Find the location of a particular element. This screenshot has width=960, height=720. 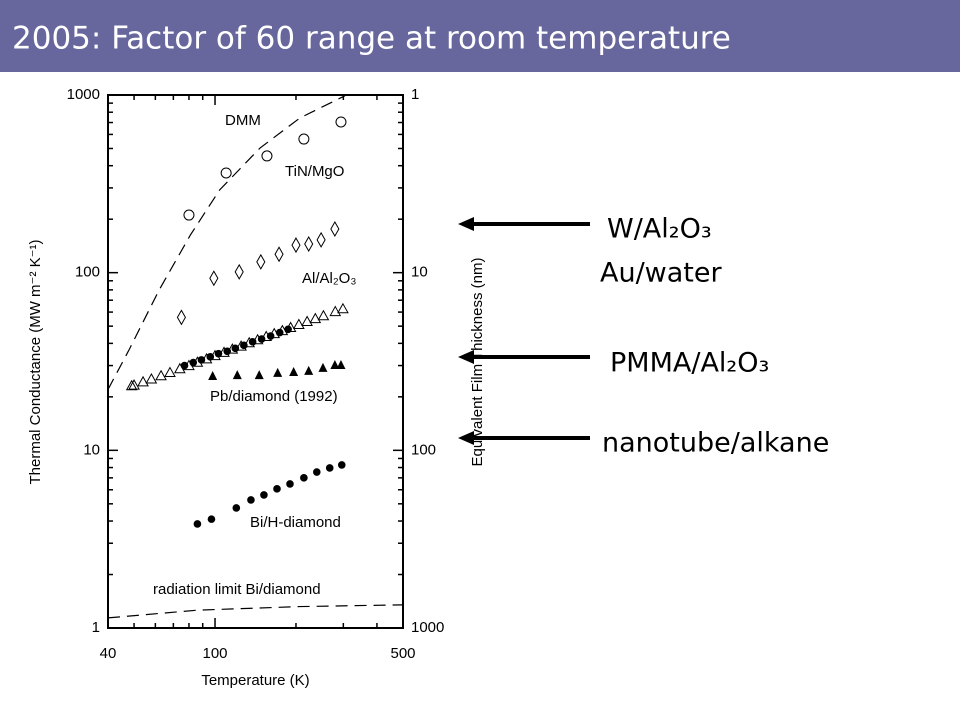

x-tick-label: 500 is located at coordinates (402, 653).